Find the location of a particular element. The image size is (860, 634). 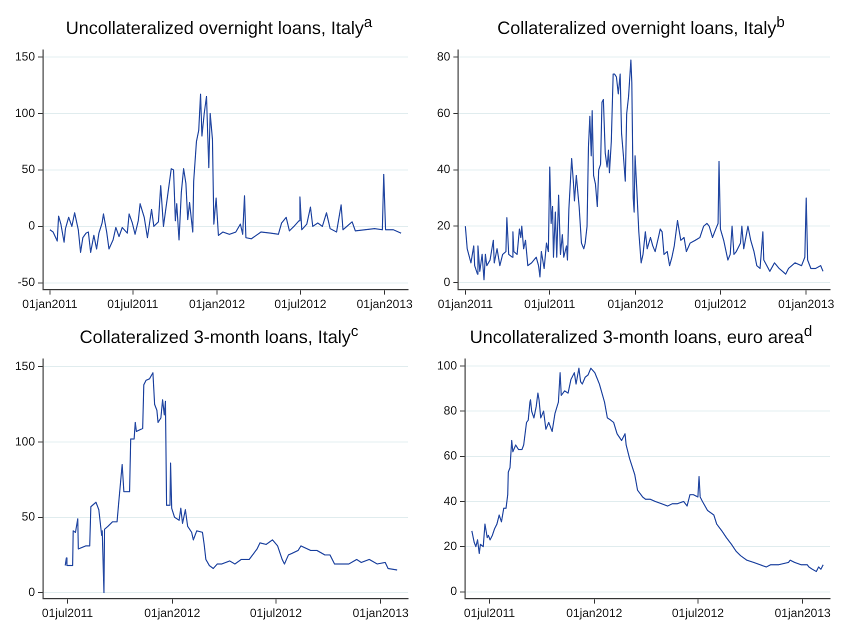

chart-title: Collateralized overnight loans, Italy$^{b}$ is located at coordinates (641, 26).